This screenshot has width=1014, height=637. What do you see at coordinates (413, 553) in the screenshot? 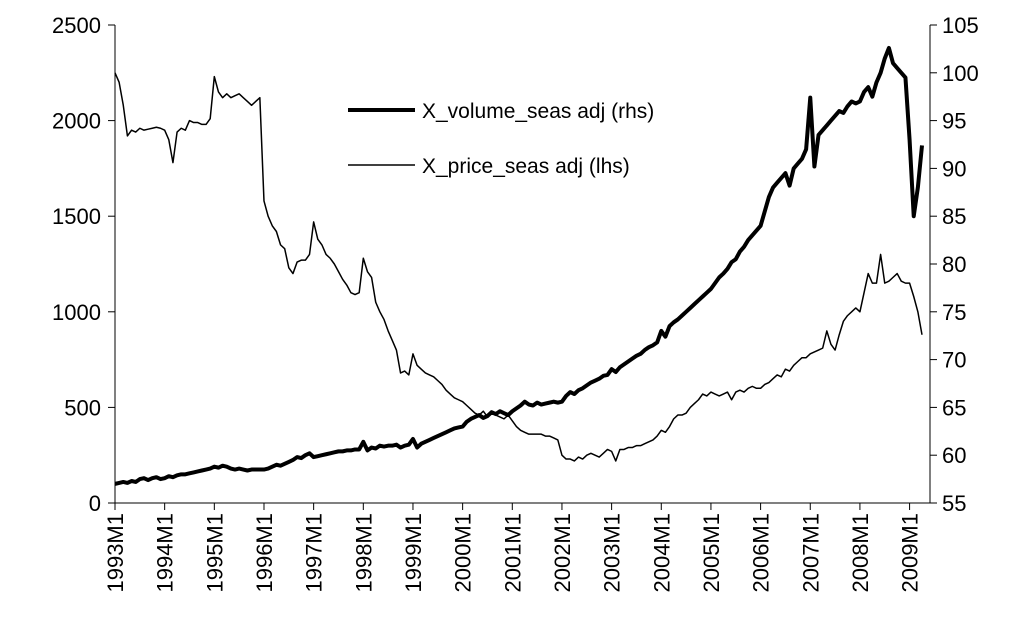
I see `x-tick-label: 1999M1` at bounding box center [413, 553].